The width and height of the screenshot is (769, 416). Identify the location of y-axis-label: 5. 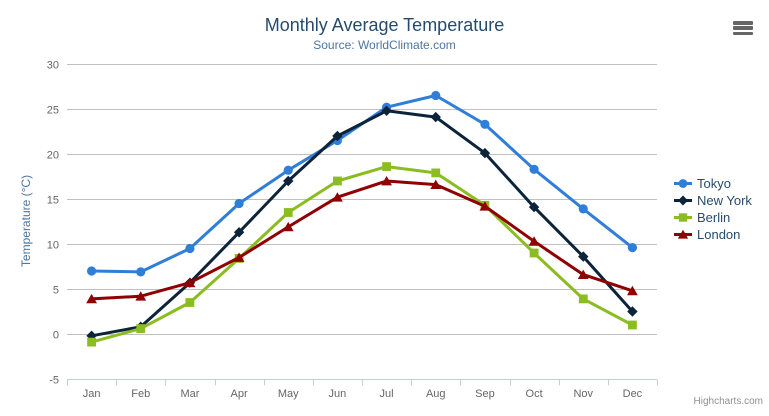
(56, 291).